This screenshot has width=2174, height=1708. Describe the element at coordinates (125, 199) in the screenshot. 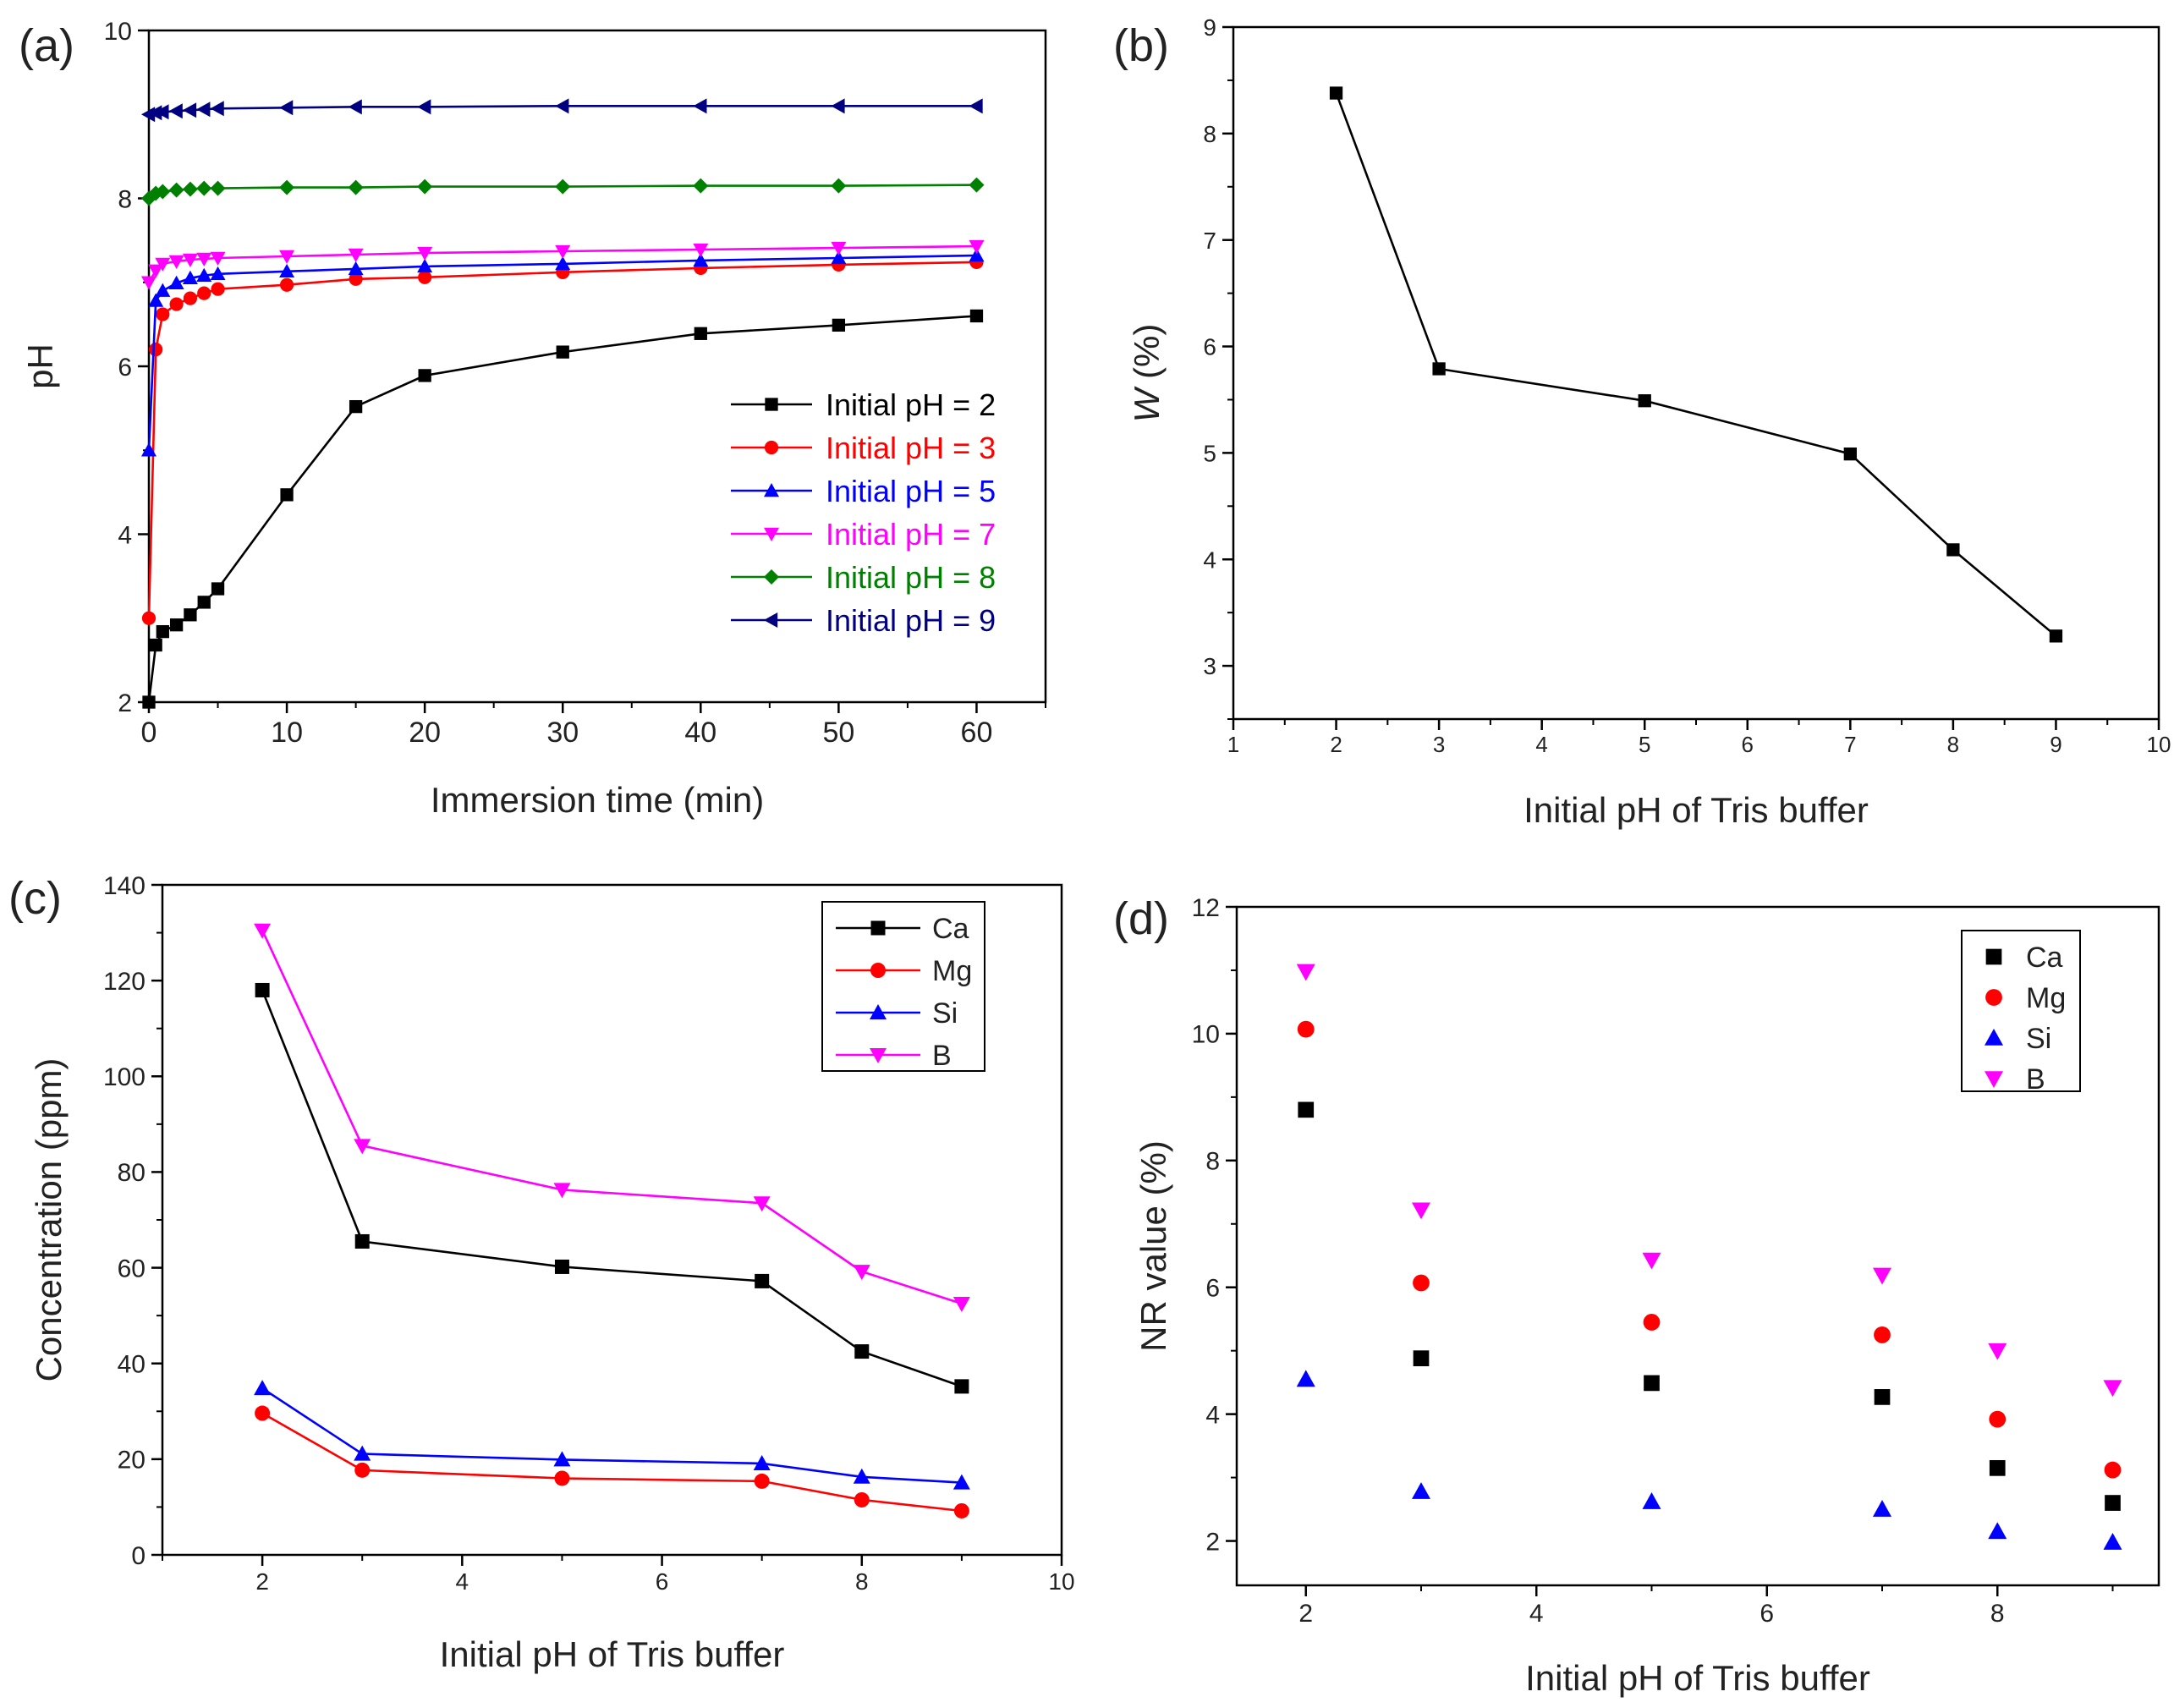

I see `y-tick-label: 8` at that location.